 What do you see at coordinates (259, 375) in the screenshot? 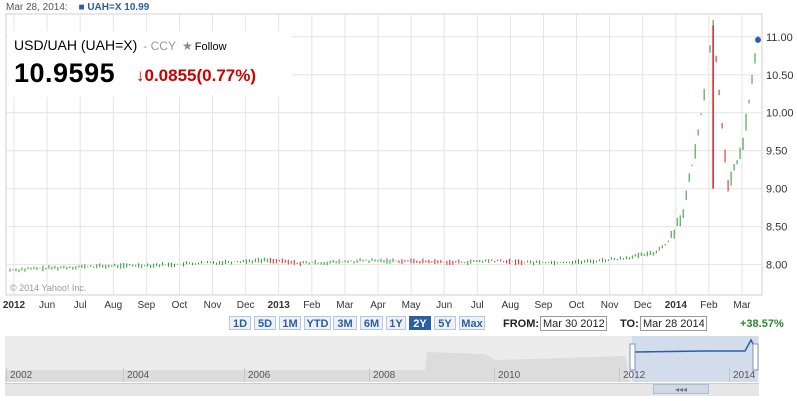
I see `navigator-year-2006: 2006` at bounding box center [259, 375].